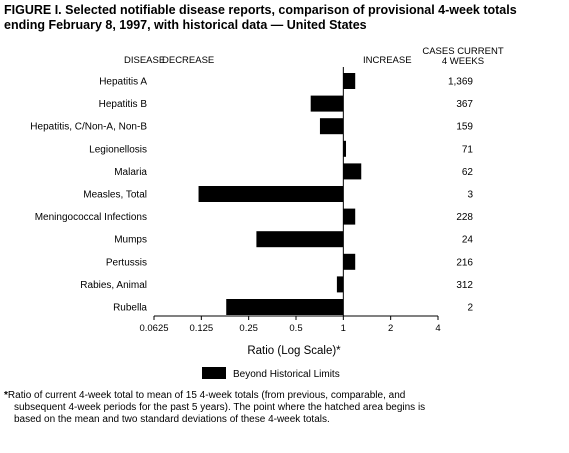 Image resolution: width=569 pixels, height=453 pixels. Describe the element at coordinates (468, 149) in the screenshot. I see `case-count: 71` at that location.